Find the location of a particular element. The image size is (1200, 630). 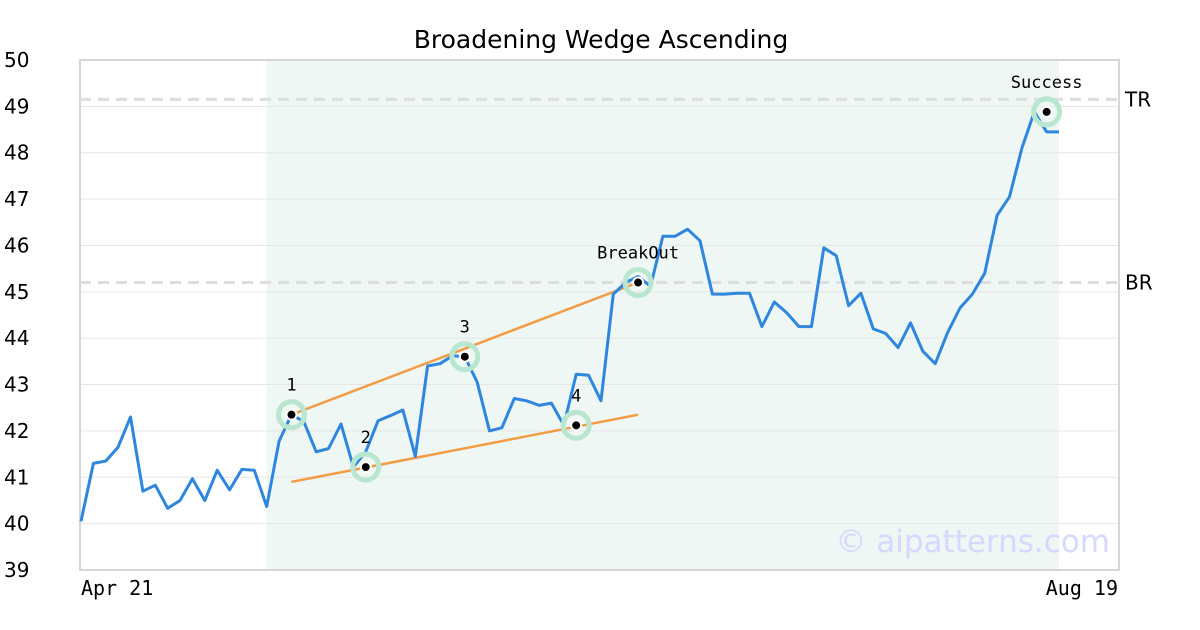

chart-title: Broadening Wedge Ascending is located at coordinates (601, 39).